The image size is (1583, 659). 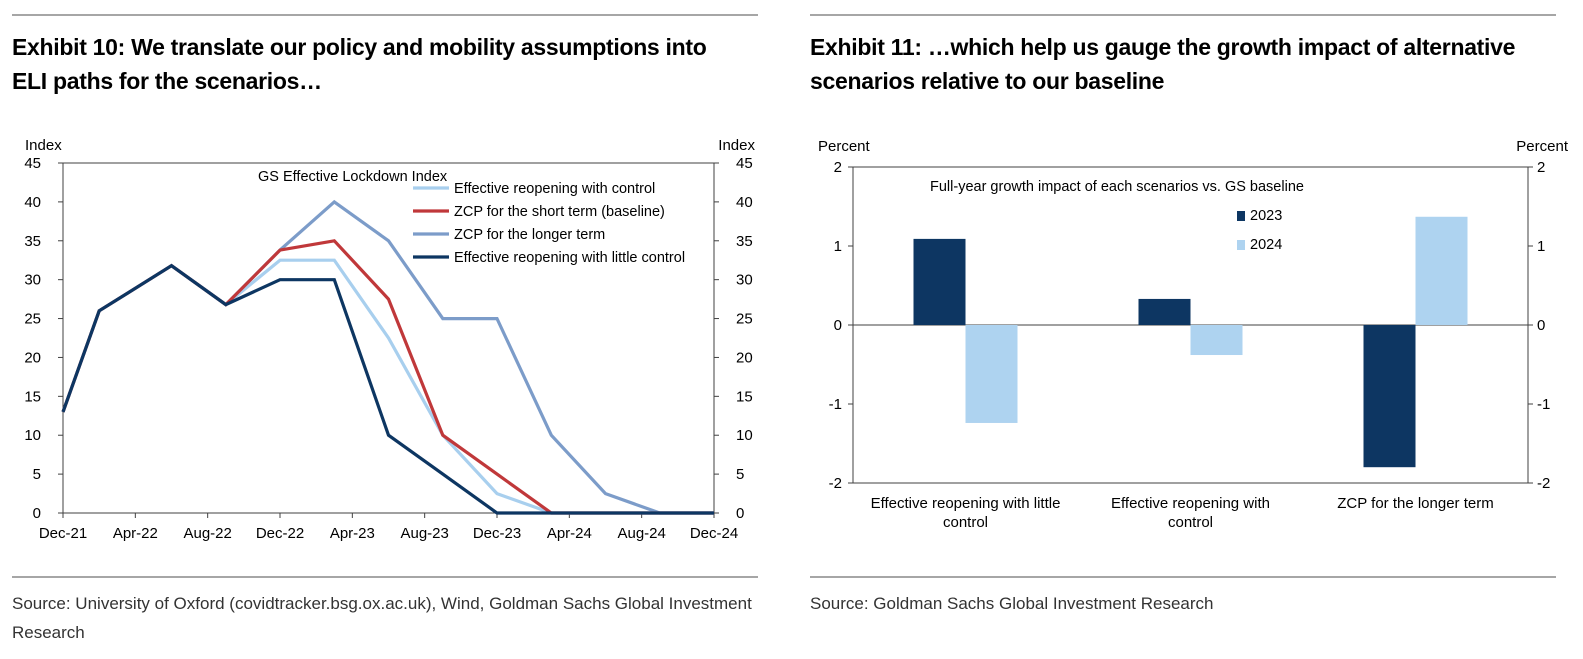 What do you see at coordinates (740, 474) in the screenshot?
I see `right-y-tick-label: 5` at bounding box center [740, 474].